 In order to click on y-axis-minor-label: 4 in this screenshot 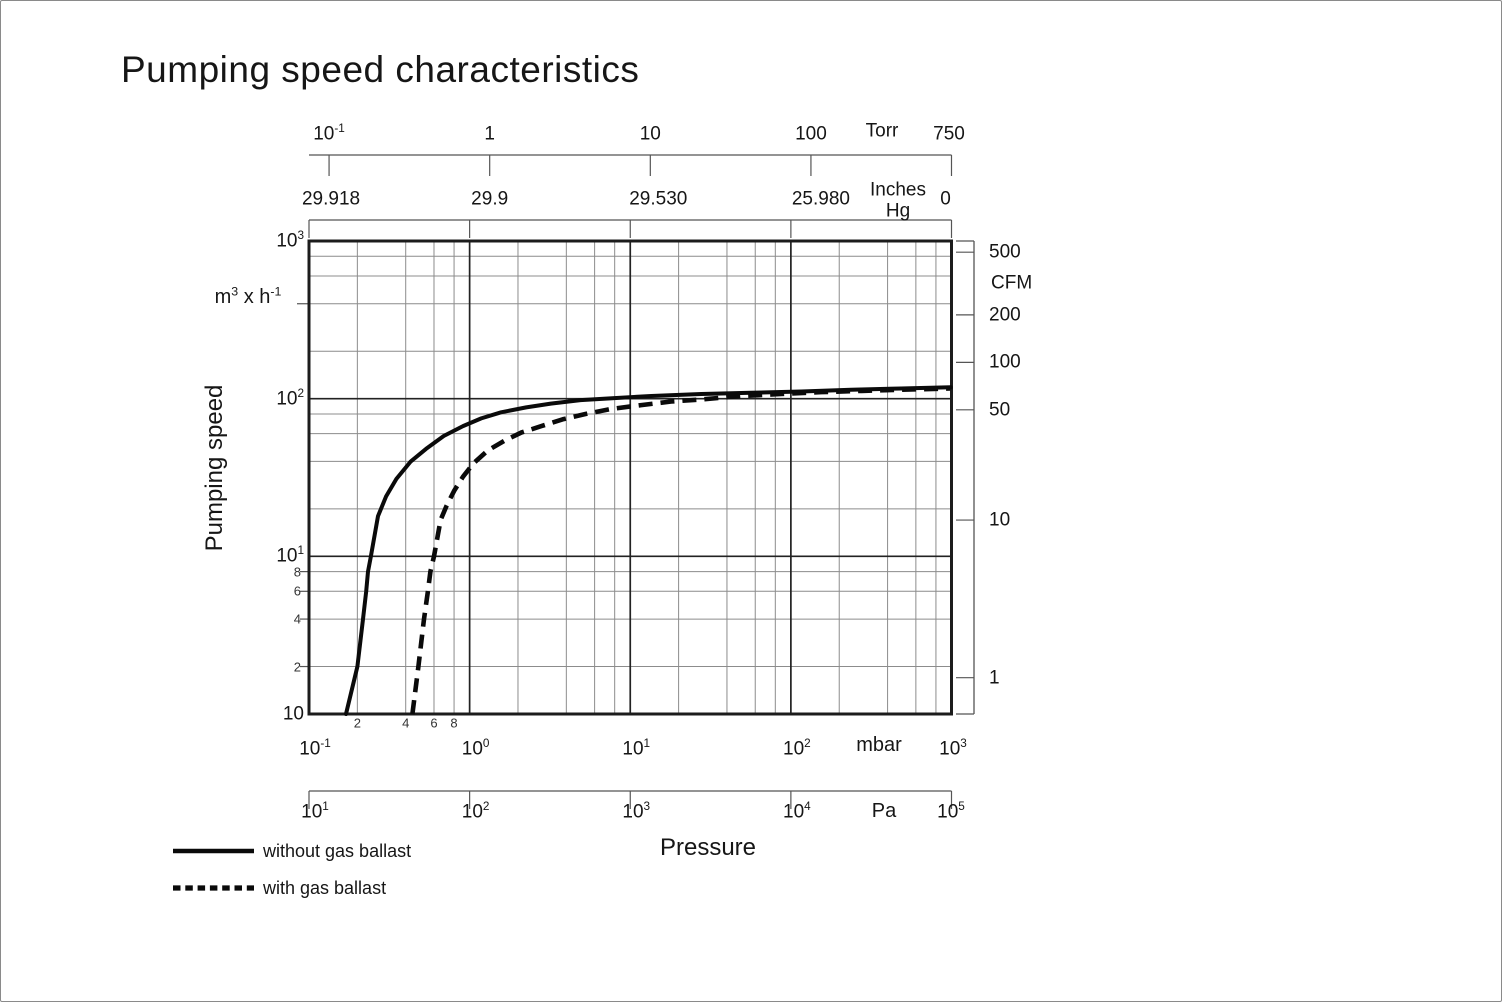, I will do `click(297, 619)`.